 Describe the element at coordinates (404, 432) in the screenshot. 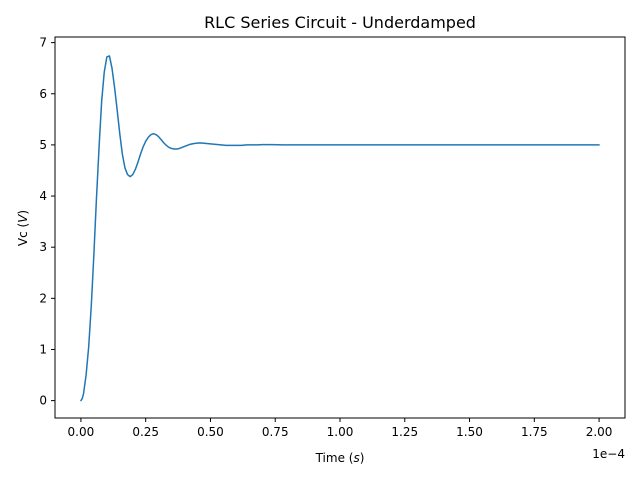

I see `x-tick-label: 1.25` at that location.